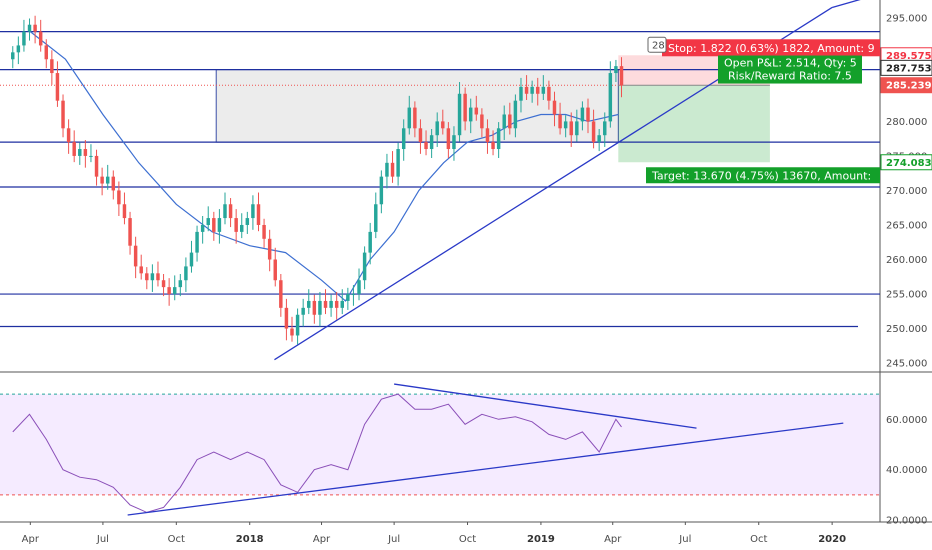 The height and width of the screenshot is (550, 932). What do you see at coordinates (485, 469) in the screenshot?
I see `rsi-support-trendline` at bounding box center [485, 469].